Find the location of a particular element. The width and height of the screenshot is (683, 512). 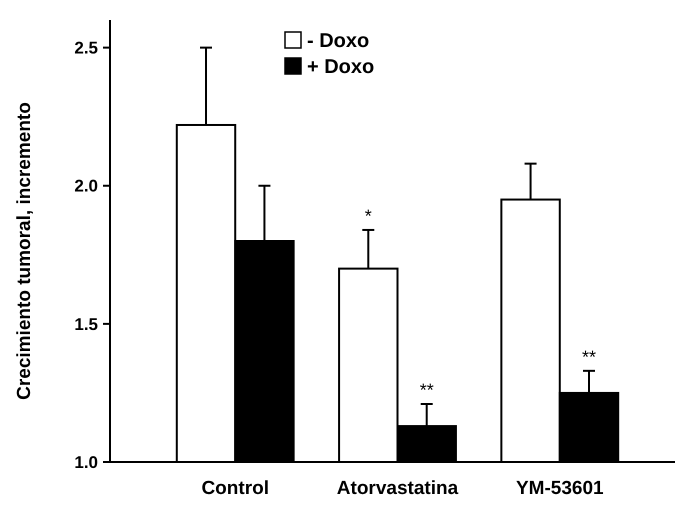

legend-label: + Doxo is located at coordinates (340, 67).